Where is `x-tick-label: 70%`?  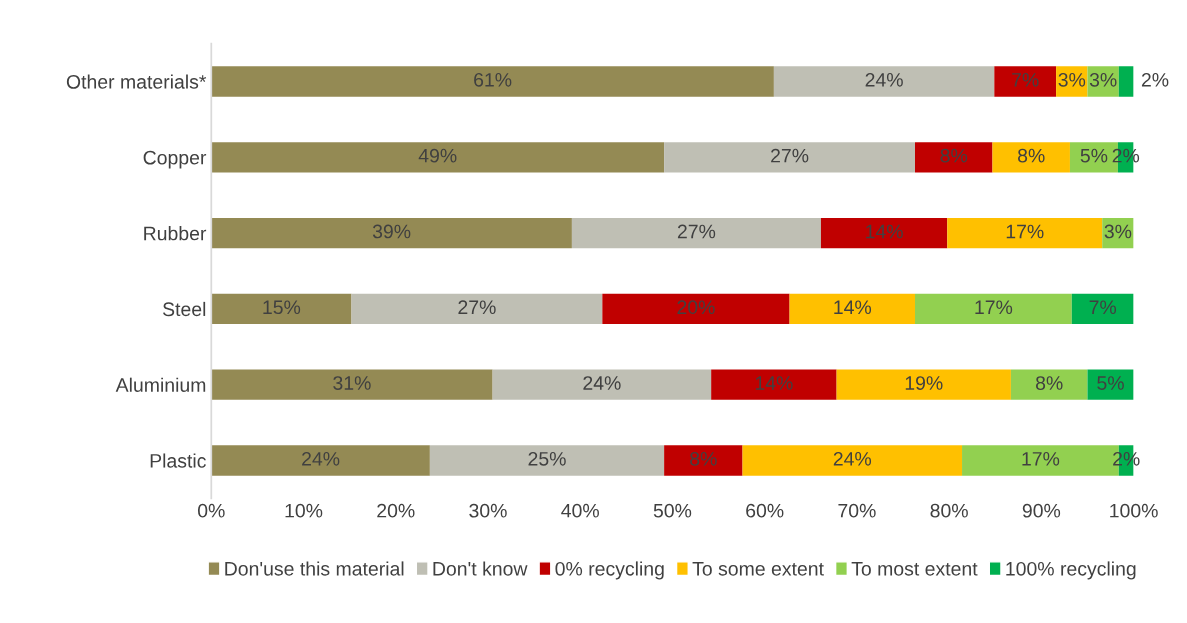
x-tick-label: 70% is located at coordinates (857, 510).